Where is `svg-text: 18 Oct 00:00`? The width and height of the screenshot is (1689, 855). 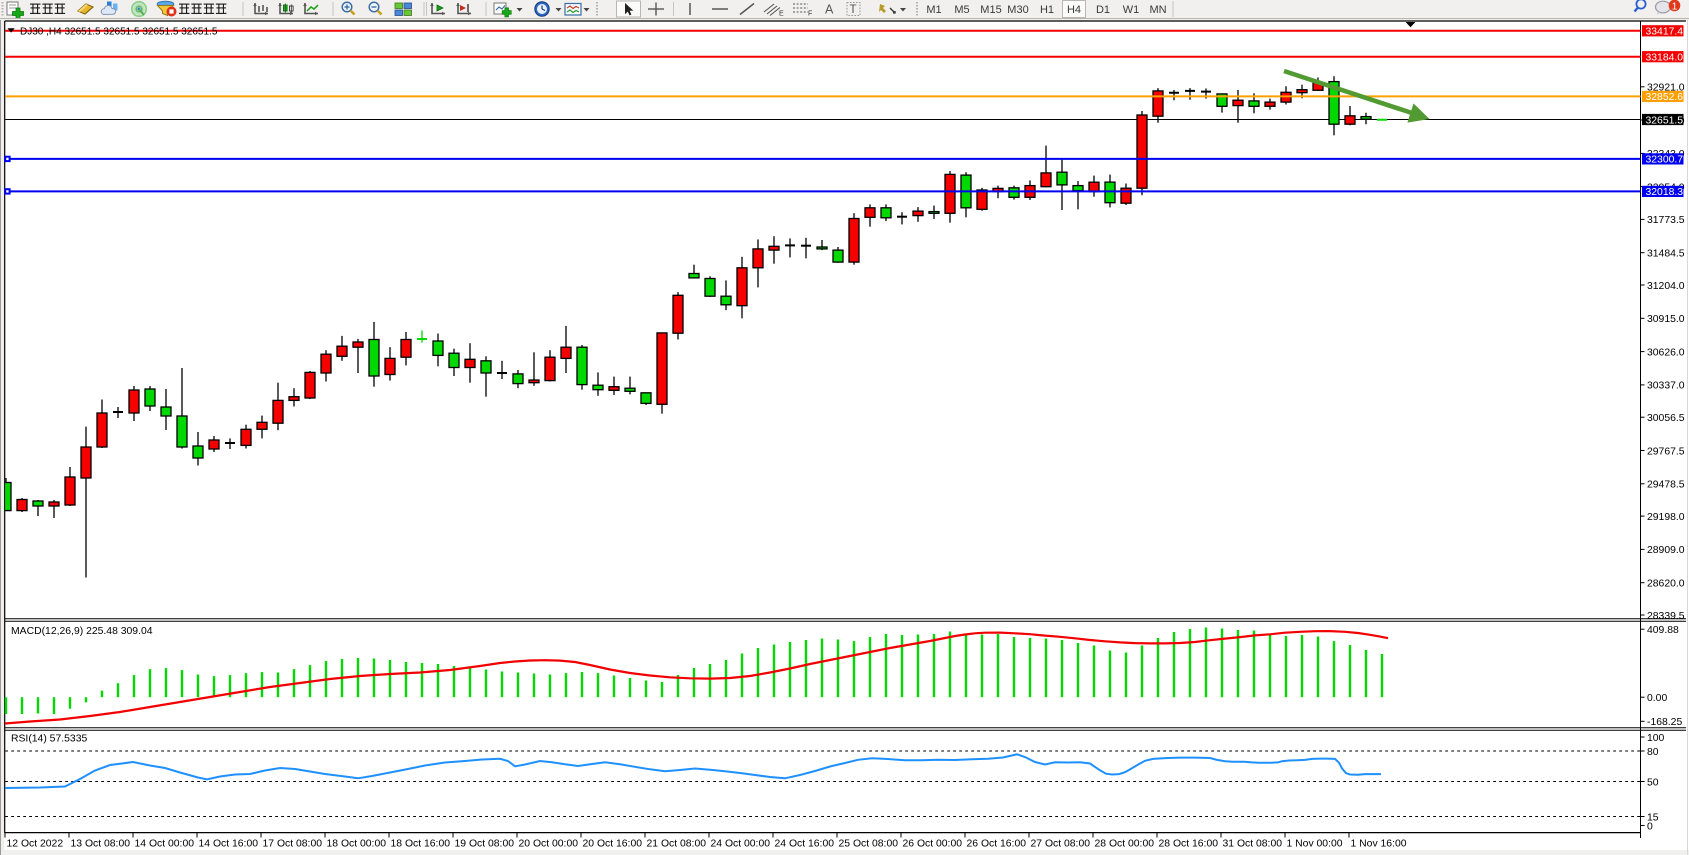 svg-text: 18 Oct 00:00 is located at coordinates (357, 843).